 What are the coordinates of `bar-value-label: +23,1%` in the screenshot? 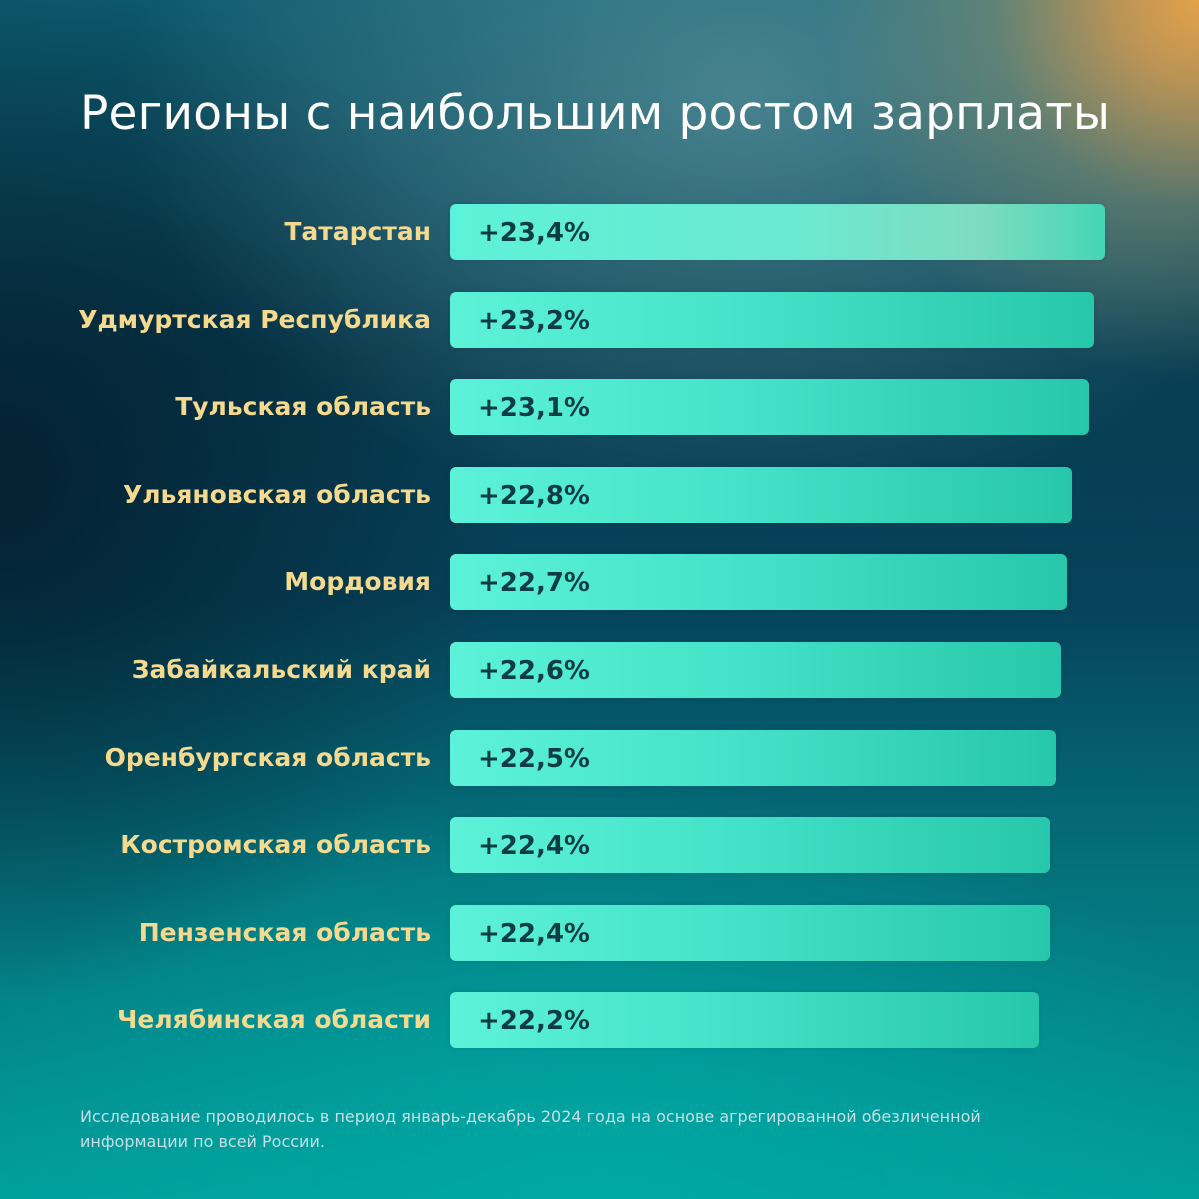 It's located at (534, 408).